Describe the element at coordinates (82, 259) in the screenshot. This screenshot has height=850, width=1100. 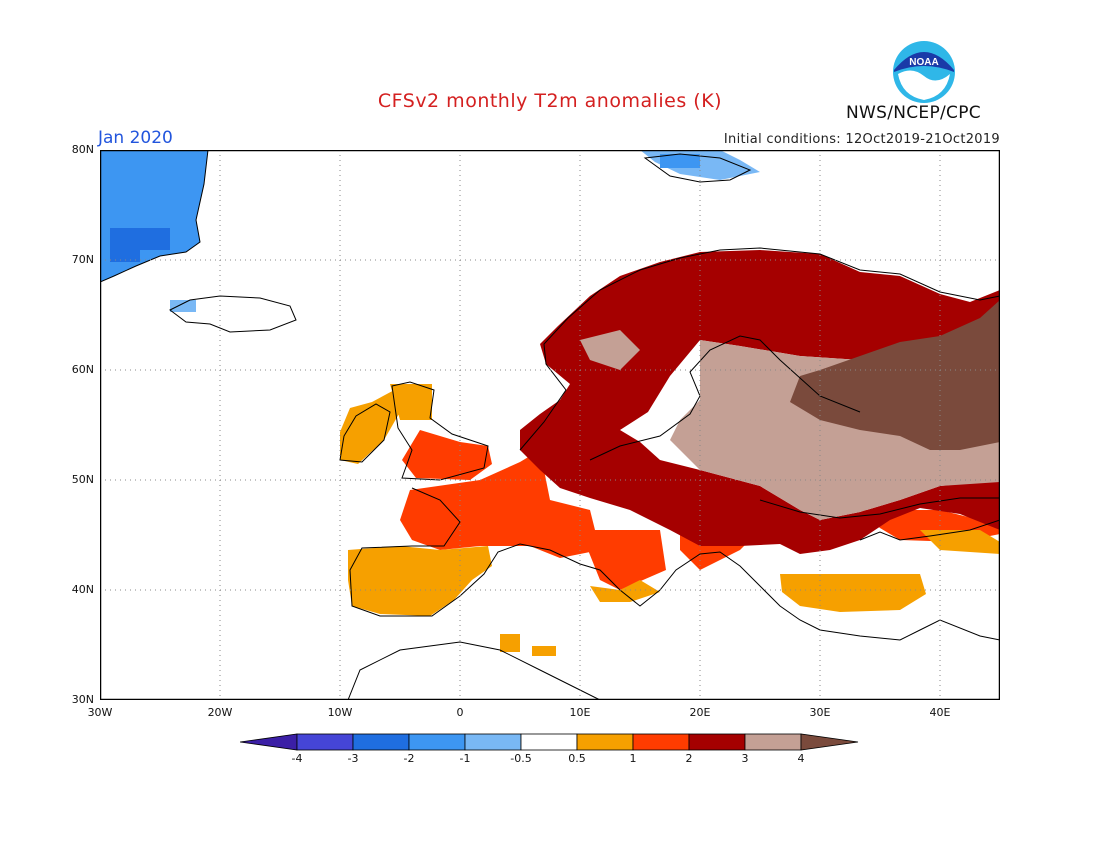
I see `lat-label: 70N` at that location.